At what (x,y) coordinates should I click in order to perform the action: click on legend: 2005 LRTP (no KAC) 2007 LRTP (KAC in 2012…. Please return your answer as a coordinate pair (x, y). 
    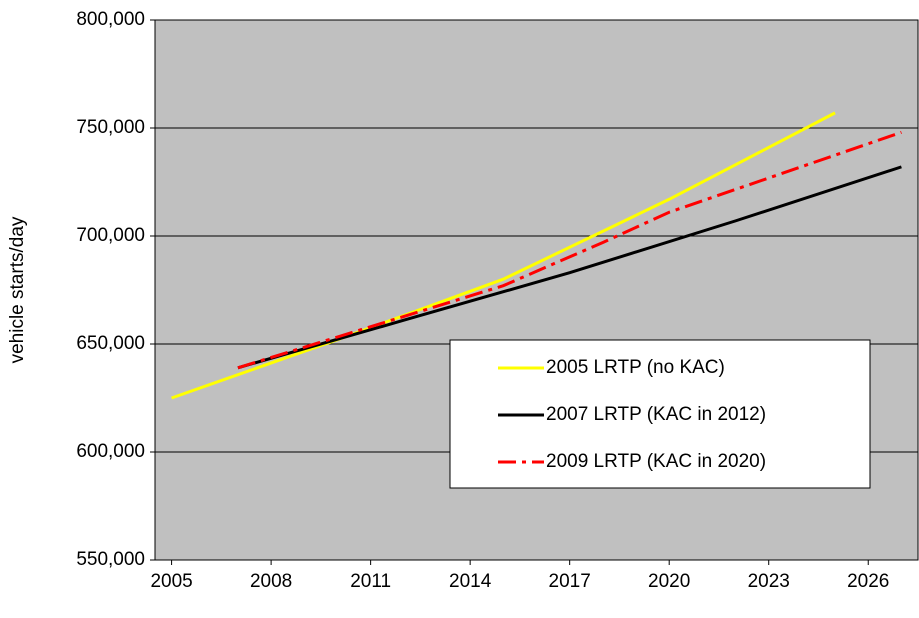
    Looking at the image, I should click on (660, 414).